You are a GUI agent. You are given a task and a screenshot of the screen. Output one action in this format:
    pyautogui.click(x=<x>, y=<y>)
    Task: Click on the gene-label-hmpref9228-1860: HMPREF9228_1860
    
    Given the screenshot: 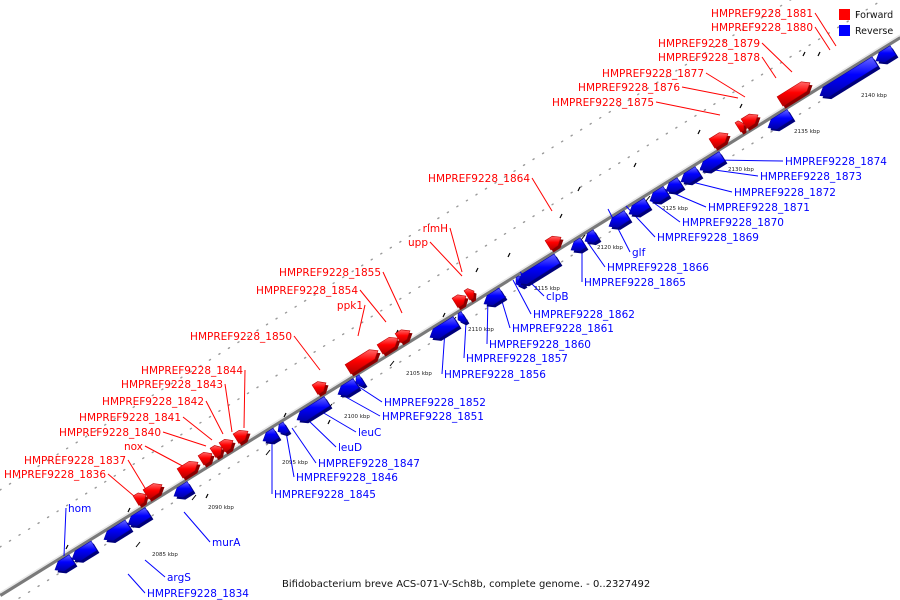 What is the action you would take?
    pyautogui.click(x=540, y=345)
    